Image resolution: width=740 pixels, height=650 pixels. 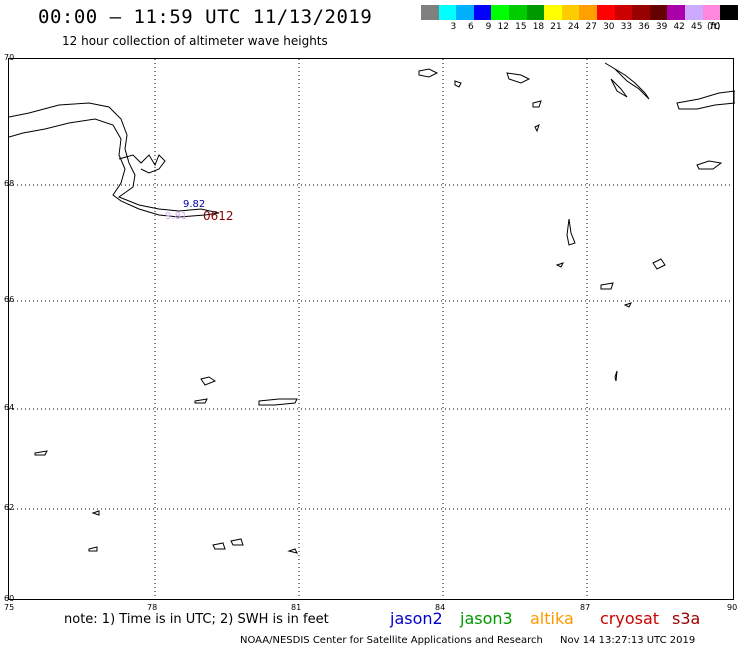 What do you see at coordinates (453, 27) in the screenshot?
I see `legend-label: 3` at bounding box center [453, 27].